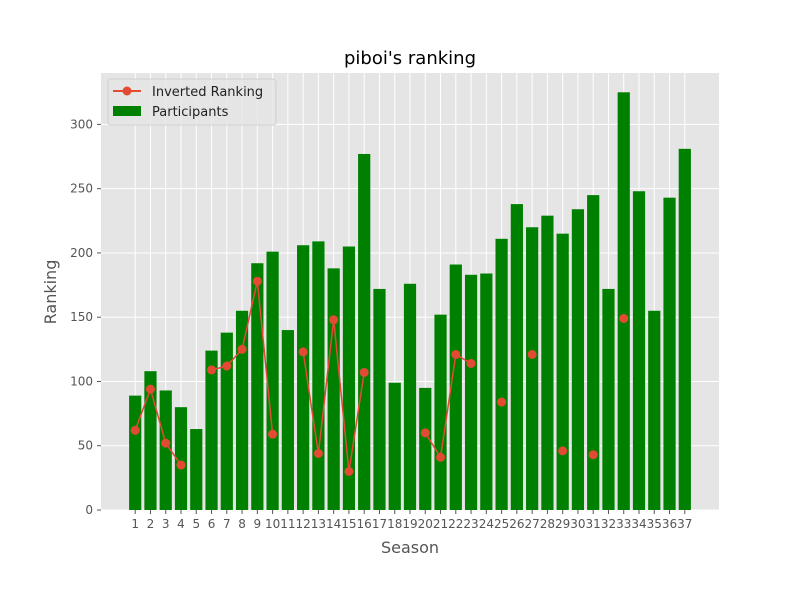  What do you see at coordinates (81, 381) in the screenshot?
I see `y-tick-label: 100` at bounding box center [81, 381].